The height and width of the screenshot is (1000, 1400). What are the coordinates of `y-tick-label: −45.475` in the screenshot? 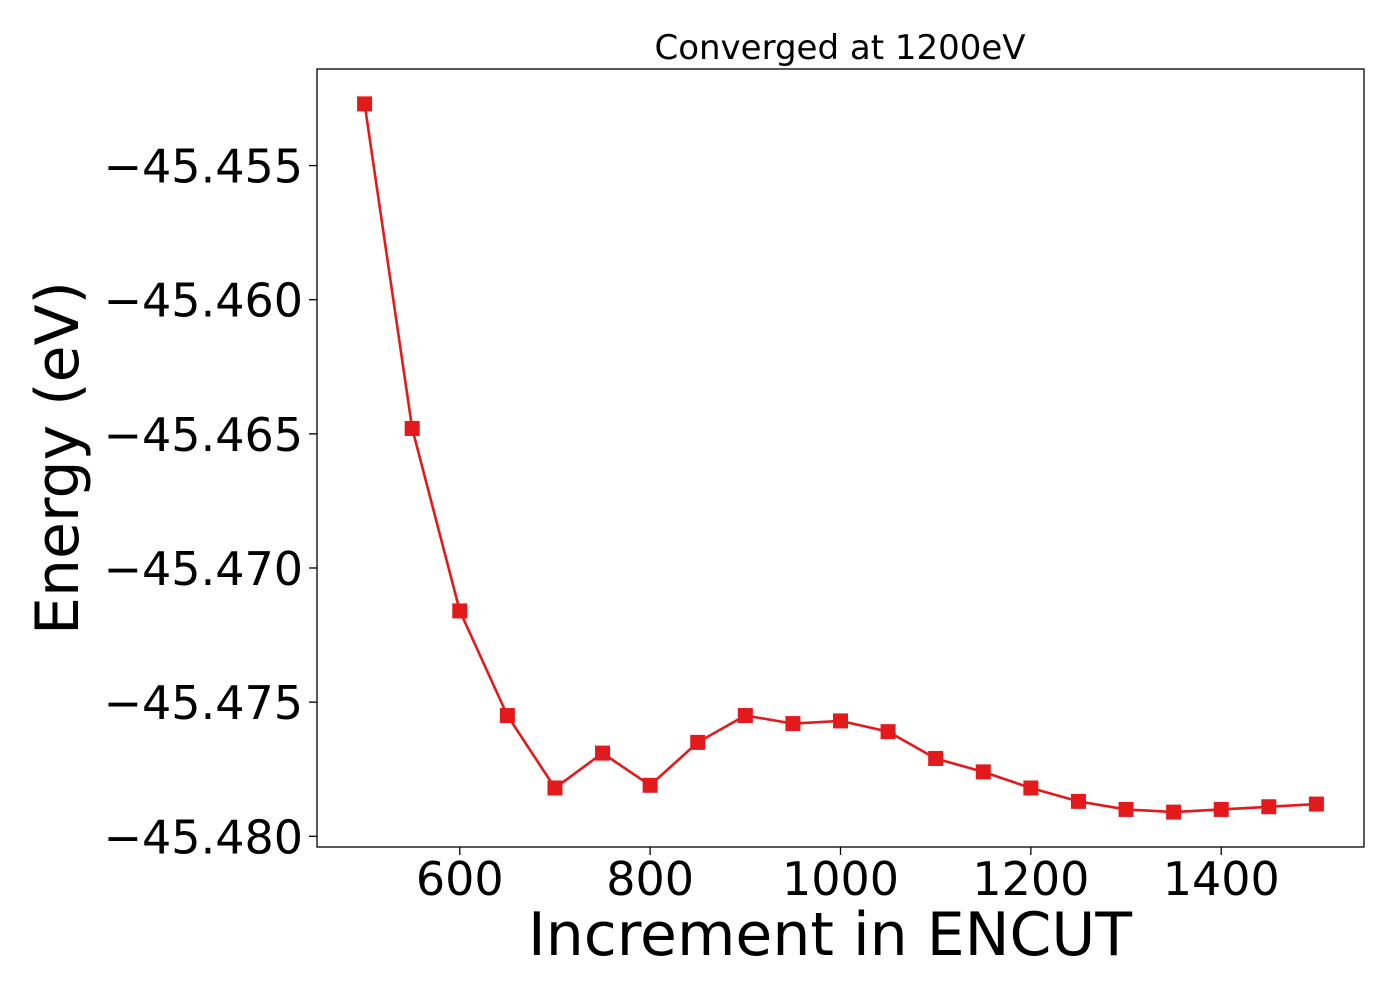 It's located at (204, 703).